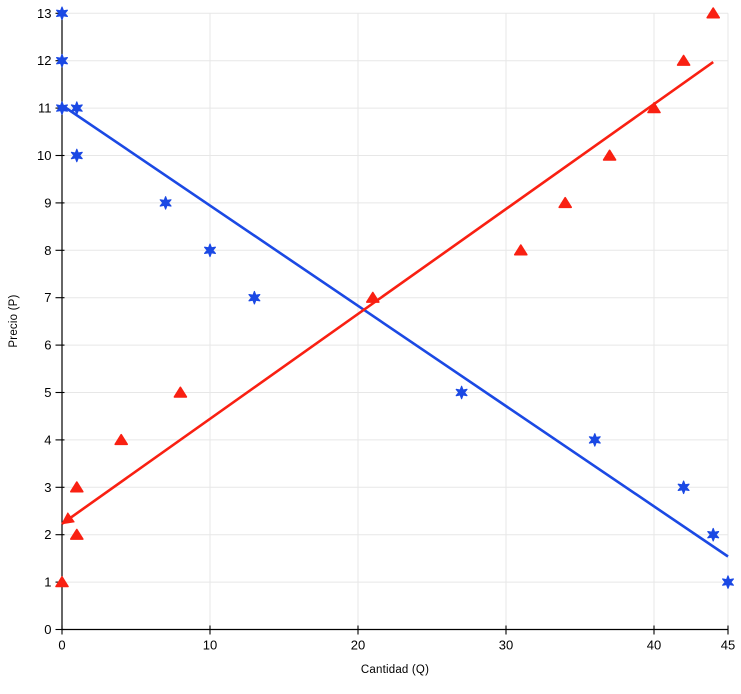 Image resolution: width=741 pixels, height=694 pixels. I want to click on x-tick-label: 45, so click(728, 645).